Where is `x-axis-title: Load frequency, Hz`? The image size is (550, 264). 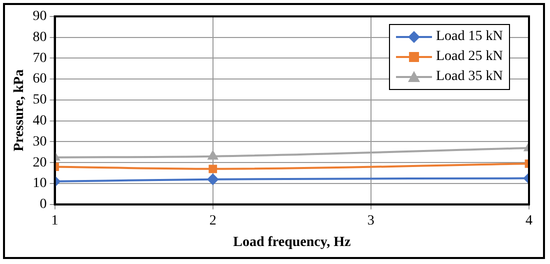
x-axis-title: Load frequency, Hz is located at coordinates (292, 242).